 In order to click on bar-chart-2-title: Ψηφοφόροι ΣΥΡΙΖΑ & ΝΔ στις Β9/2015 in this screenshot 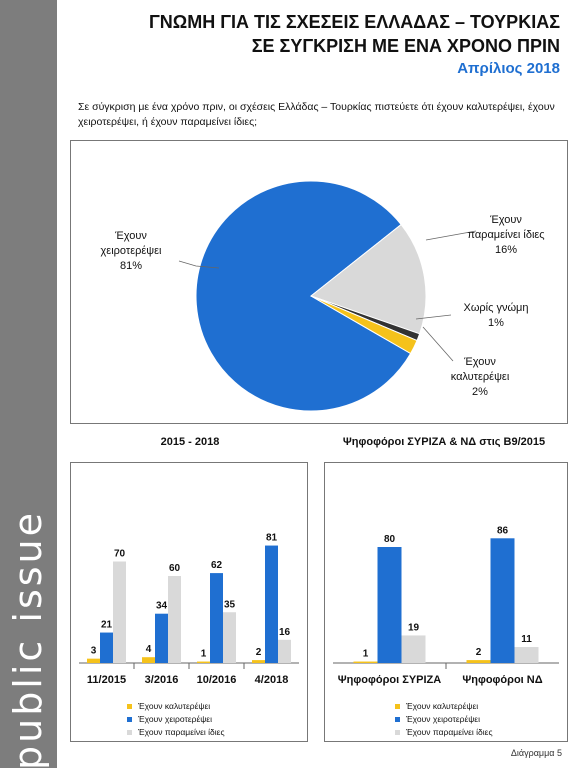, I will do `click(444, 442)`.